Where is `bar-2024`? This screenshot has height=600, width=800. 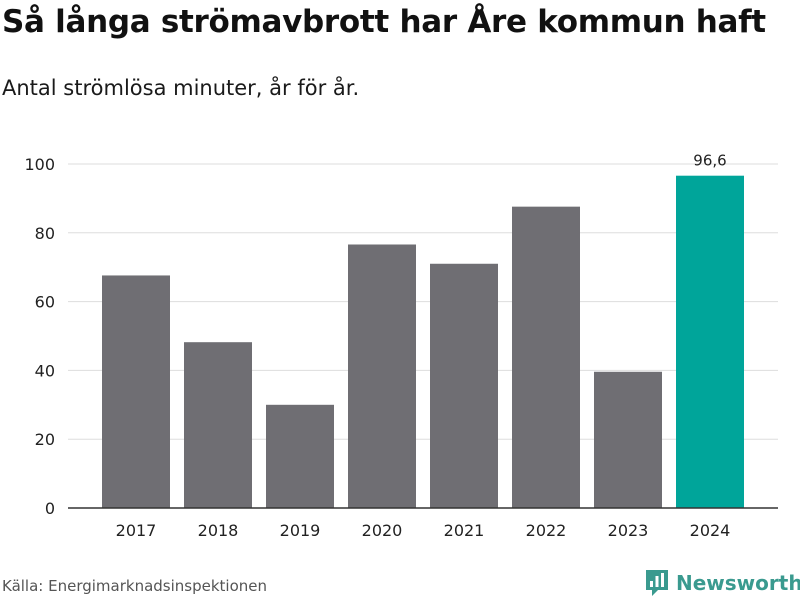 bar-2024 is located at coordinates (710, 342).